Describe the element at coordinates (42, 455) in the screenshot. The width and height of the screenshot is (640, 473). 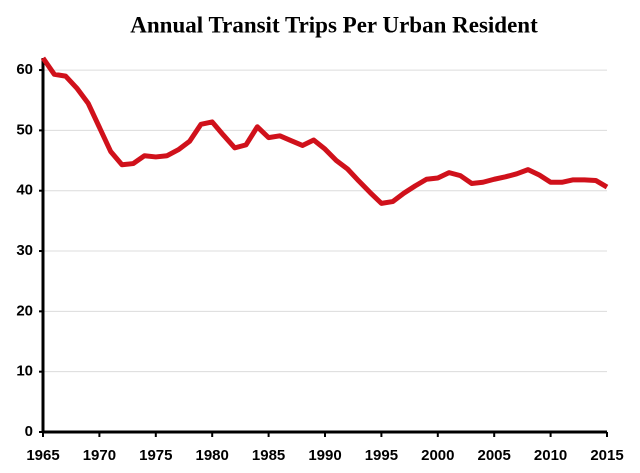
I see `x-tick-label: 1965` at that location.